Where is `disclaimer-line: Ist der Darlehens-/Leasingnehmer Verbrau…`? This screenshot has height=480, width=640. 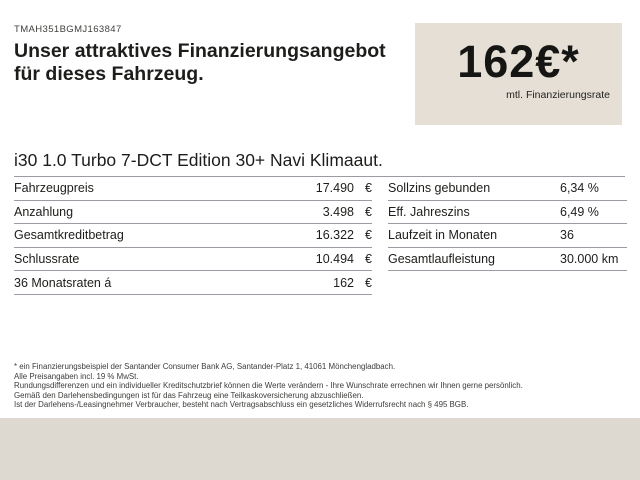 disclaimer-line: Ist der Darlehens-/Leasingnehmer Verbrau… is located at coordinates (241, 405).